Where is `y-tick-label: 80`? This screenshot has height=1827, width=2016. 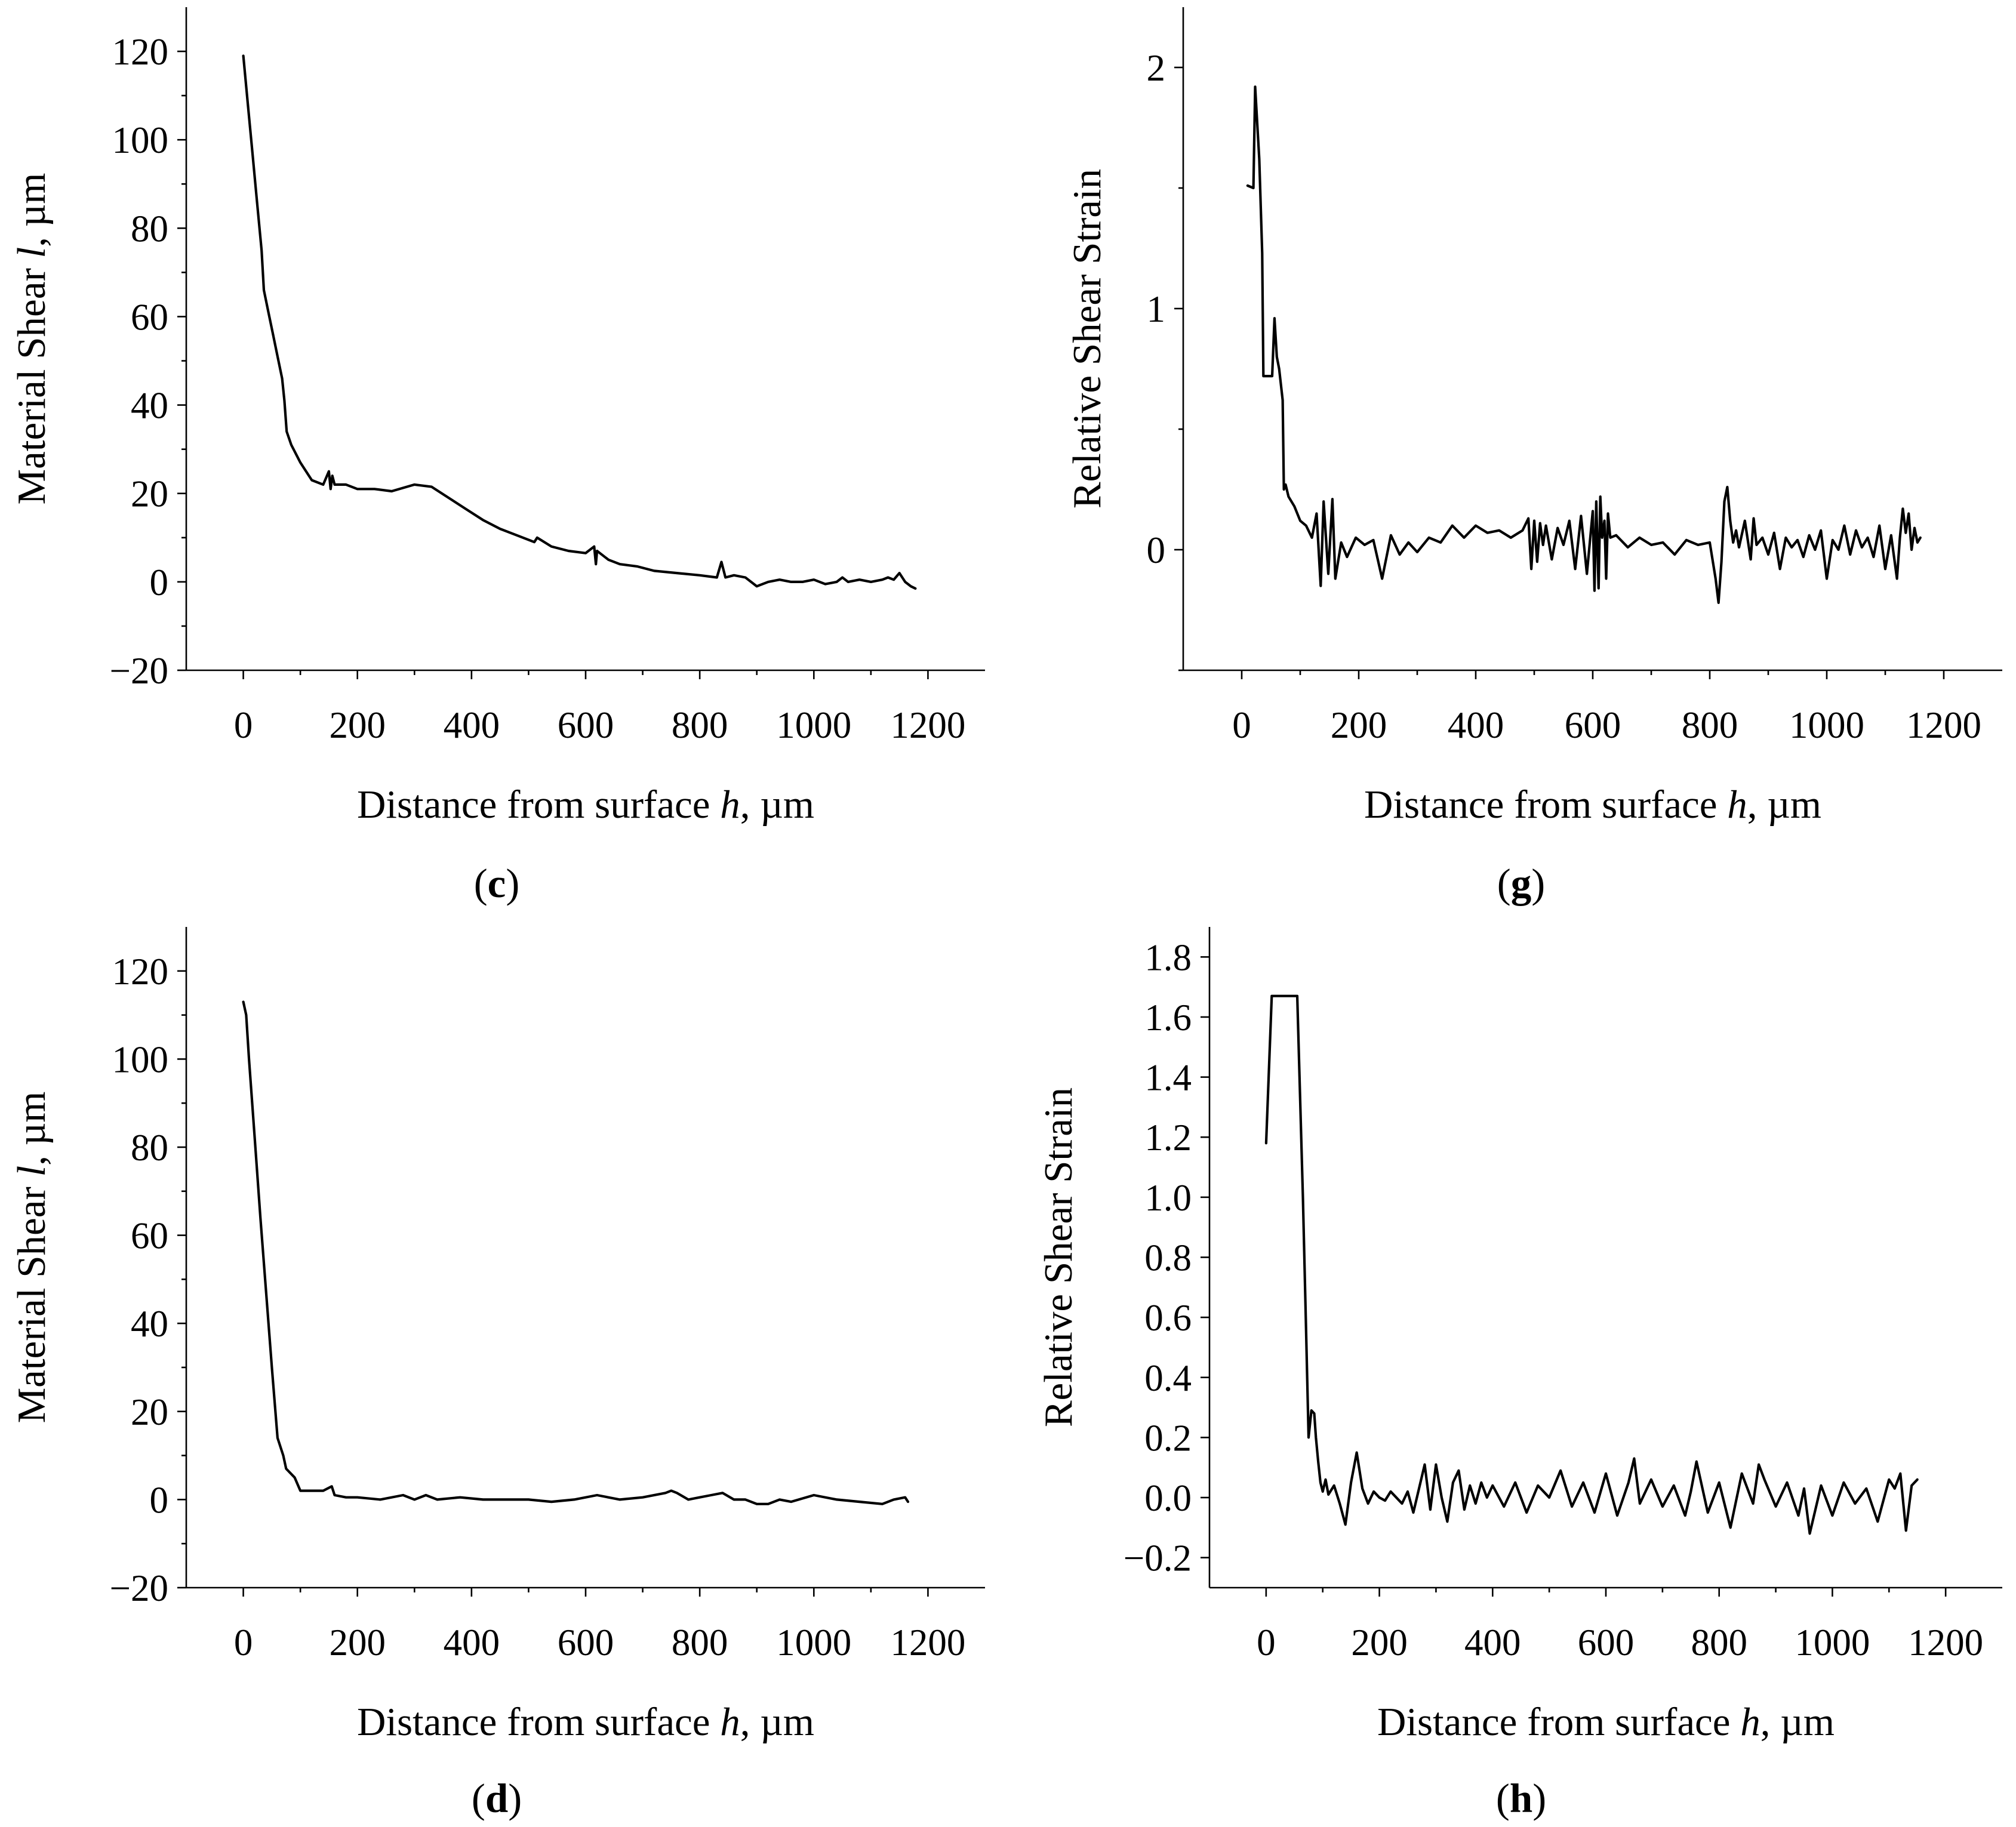 y-tick-label: 80 is located at coordinates (149, 228).